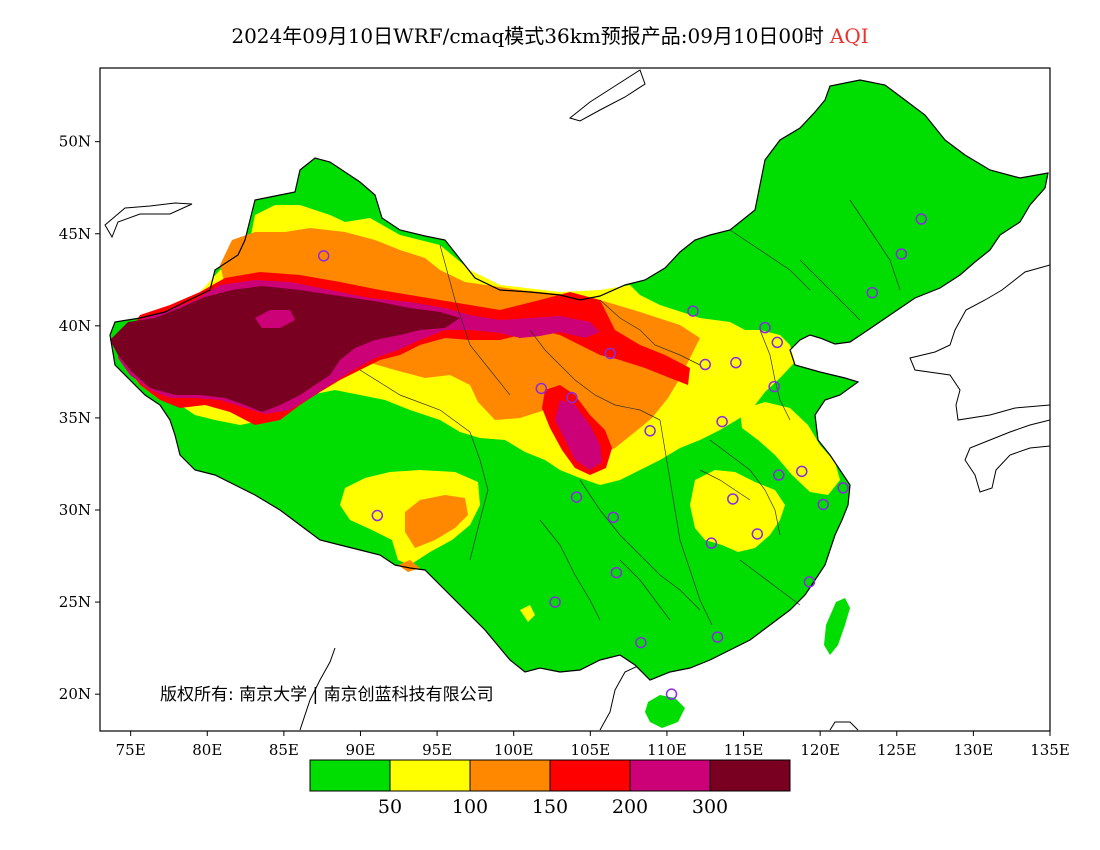  Describe the element at coordinates (75, 142) in the screenshot. I see `lat-tick-label: 50N` at that location.